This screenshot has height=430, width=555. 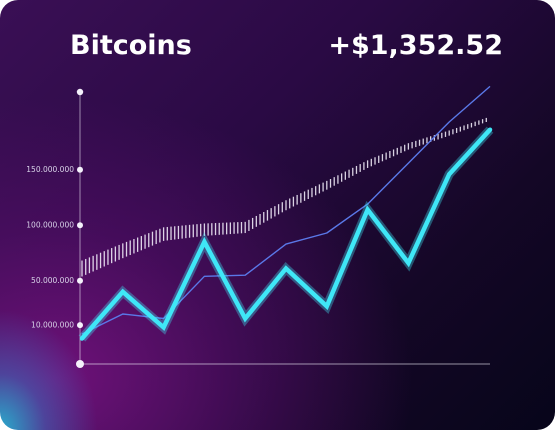 What do you see at coordinates (50, 169) in the screenshot?
I see `y-tick-label: 150.000.000` at bounding box center [50, 169].